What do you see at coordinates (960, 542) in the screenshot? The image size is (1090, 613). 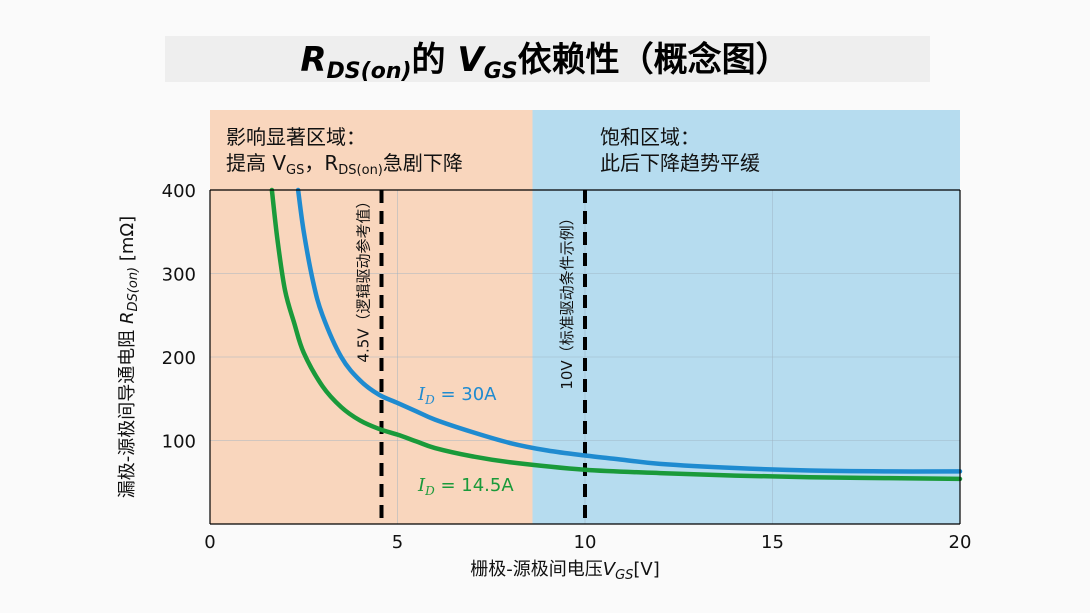 I see `x-tick-label: 20` at bounding box center [960, 542].